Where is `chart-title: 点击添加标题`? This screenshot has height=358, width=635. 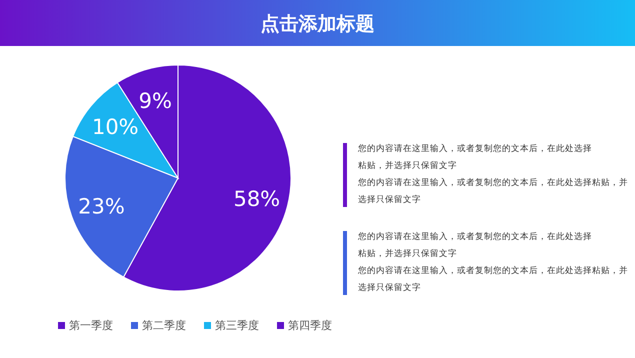
chart-title: 点击添加标题 is located at coordinates (317, 24).